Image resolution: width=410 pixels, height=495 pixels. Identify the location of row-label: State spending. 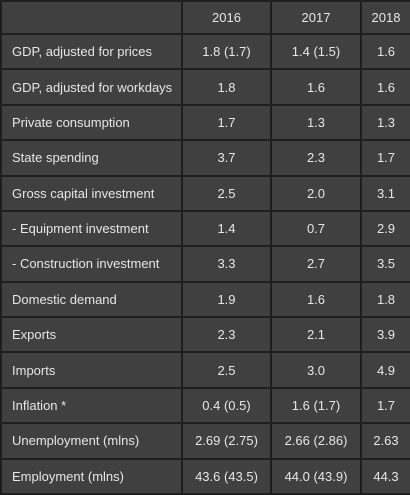
(91, 158).